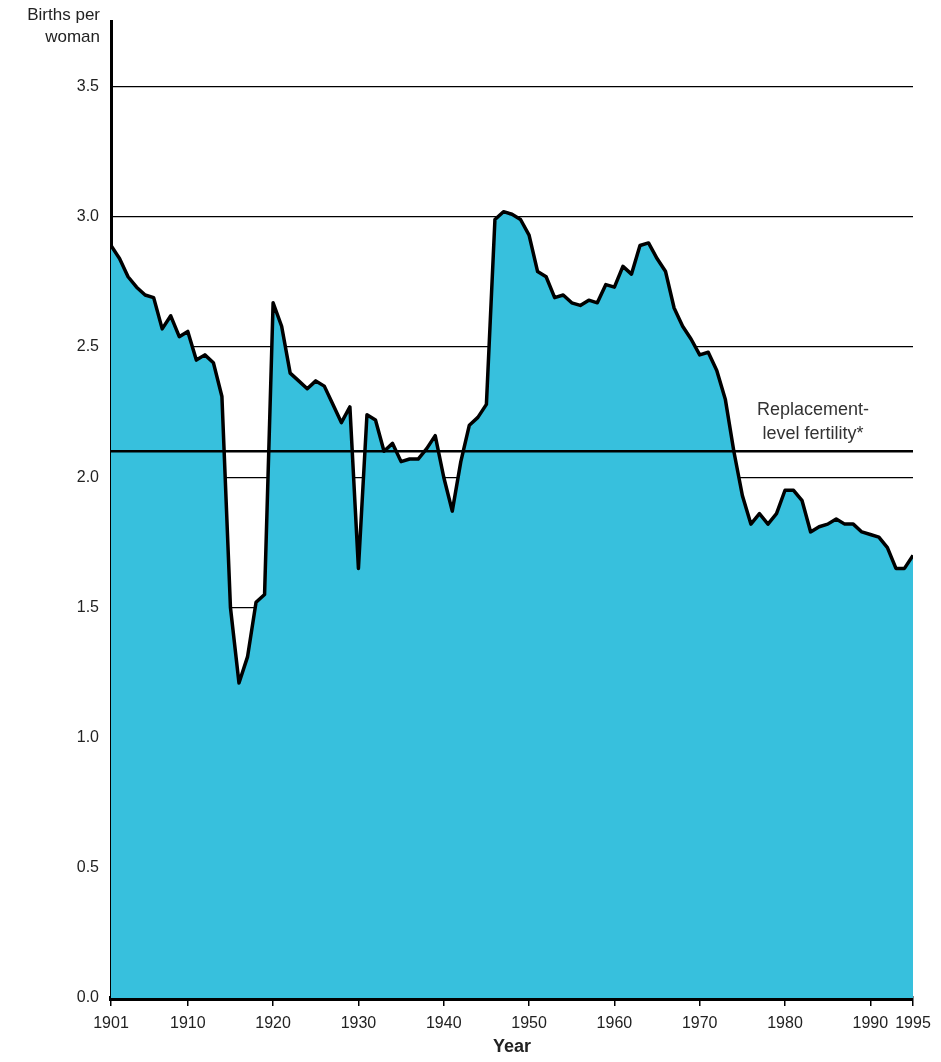 This screenshot has width=941, height=1062. What do you see at coordinates (273, 1023) in the screenshot?
I see `x-tick-label: 1920` at bounding box center [273, 1023].